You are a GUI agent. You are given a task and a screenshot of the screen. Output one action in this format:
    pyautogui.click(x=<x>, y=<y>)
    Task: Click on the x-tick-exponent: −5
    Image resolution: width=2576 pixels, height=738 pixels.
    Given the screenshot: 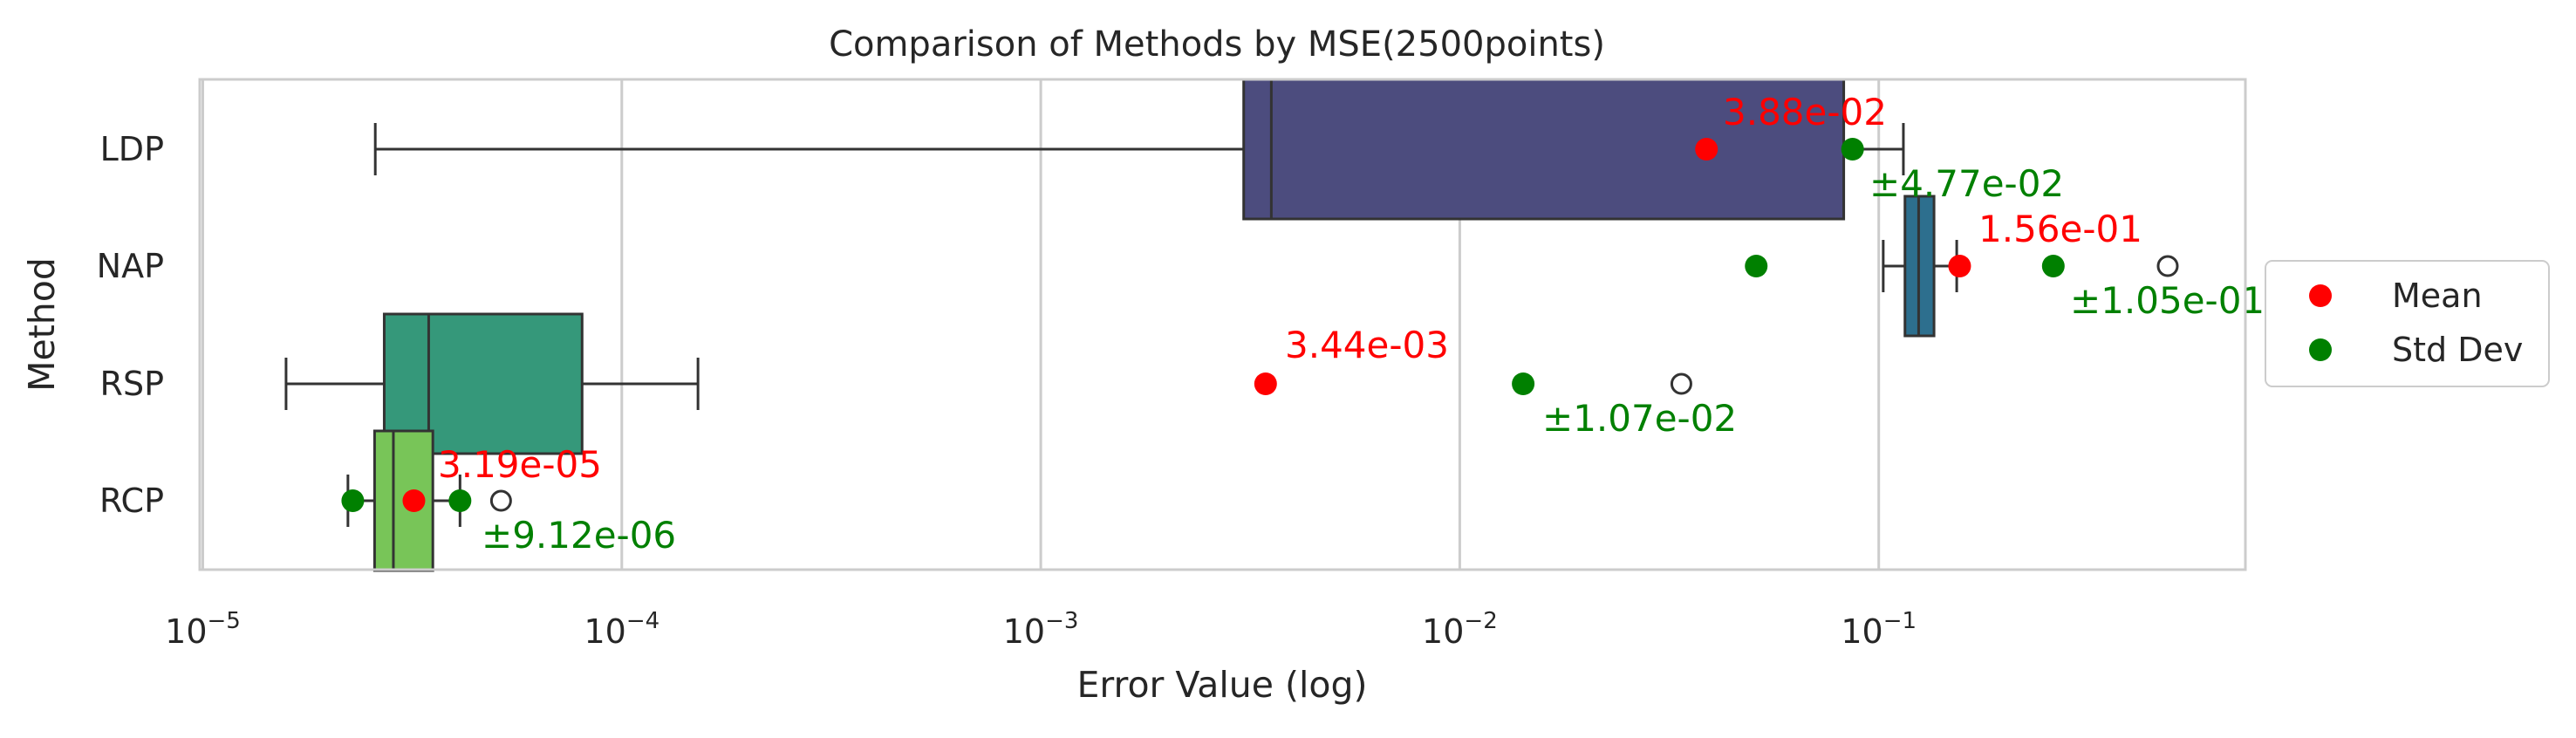 What is the action you would take?
    pyautogui.click(x=225, y=621)
    